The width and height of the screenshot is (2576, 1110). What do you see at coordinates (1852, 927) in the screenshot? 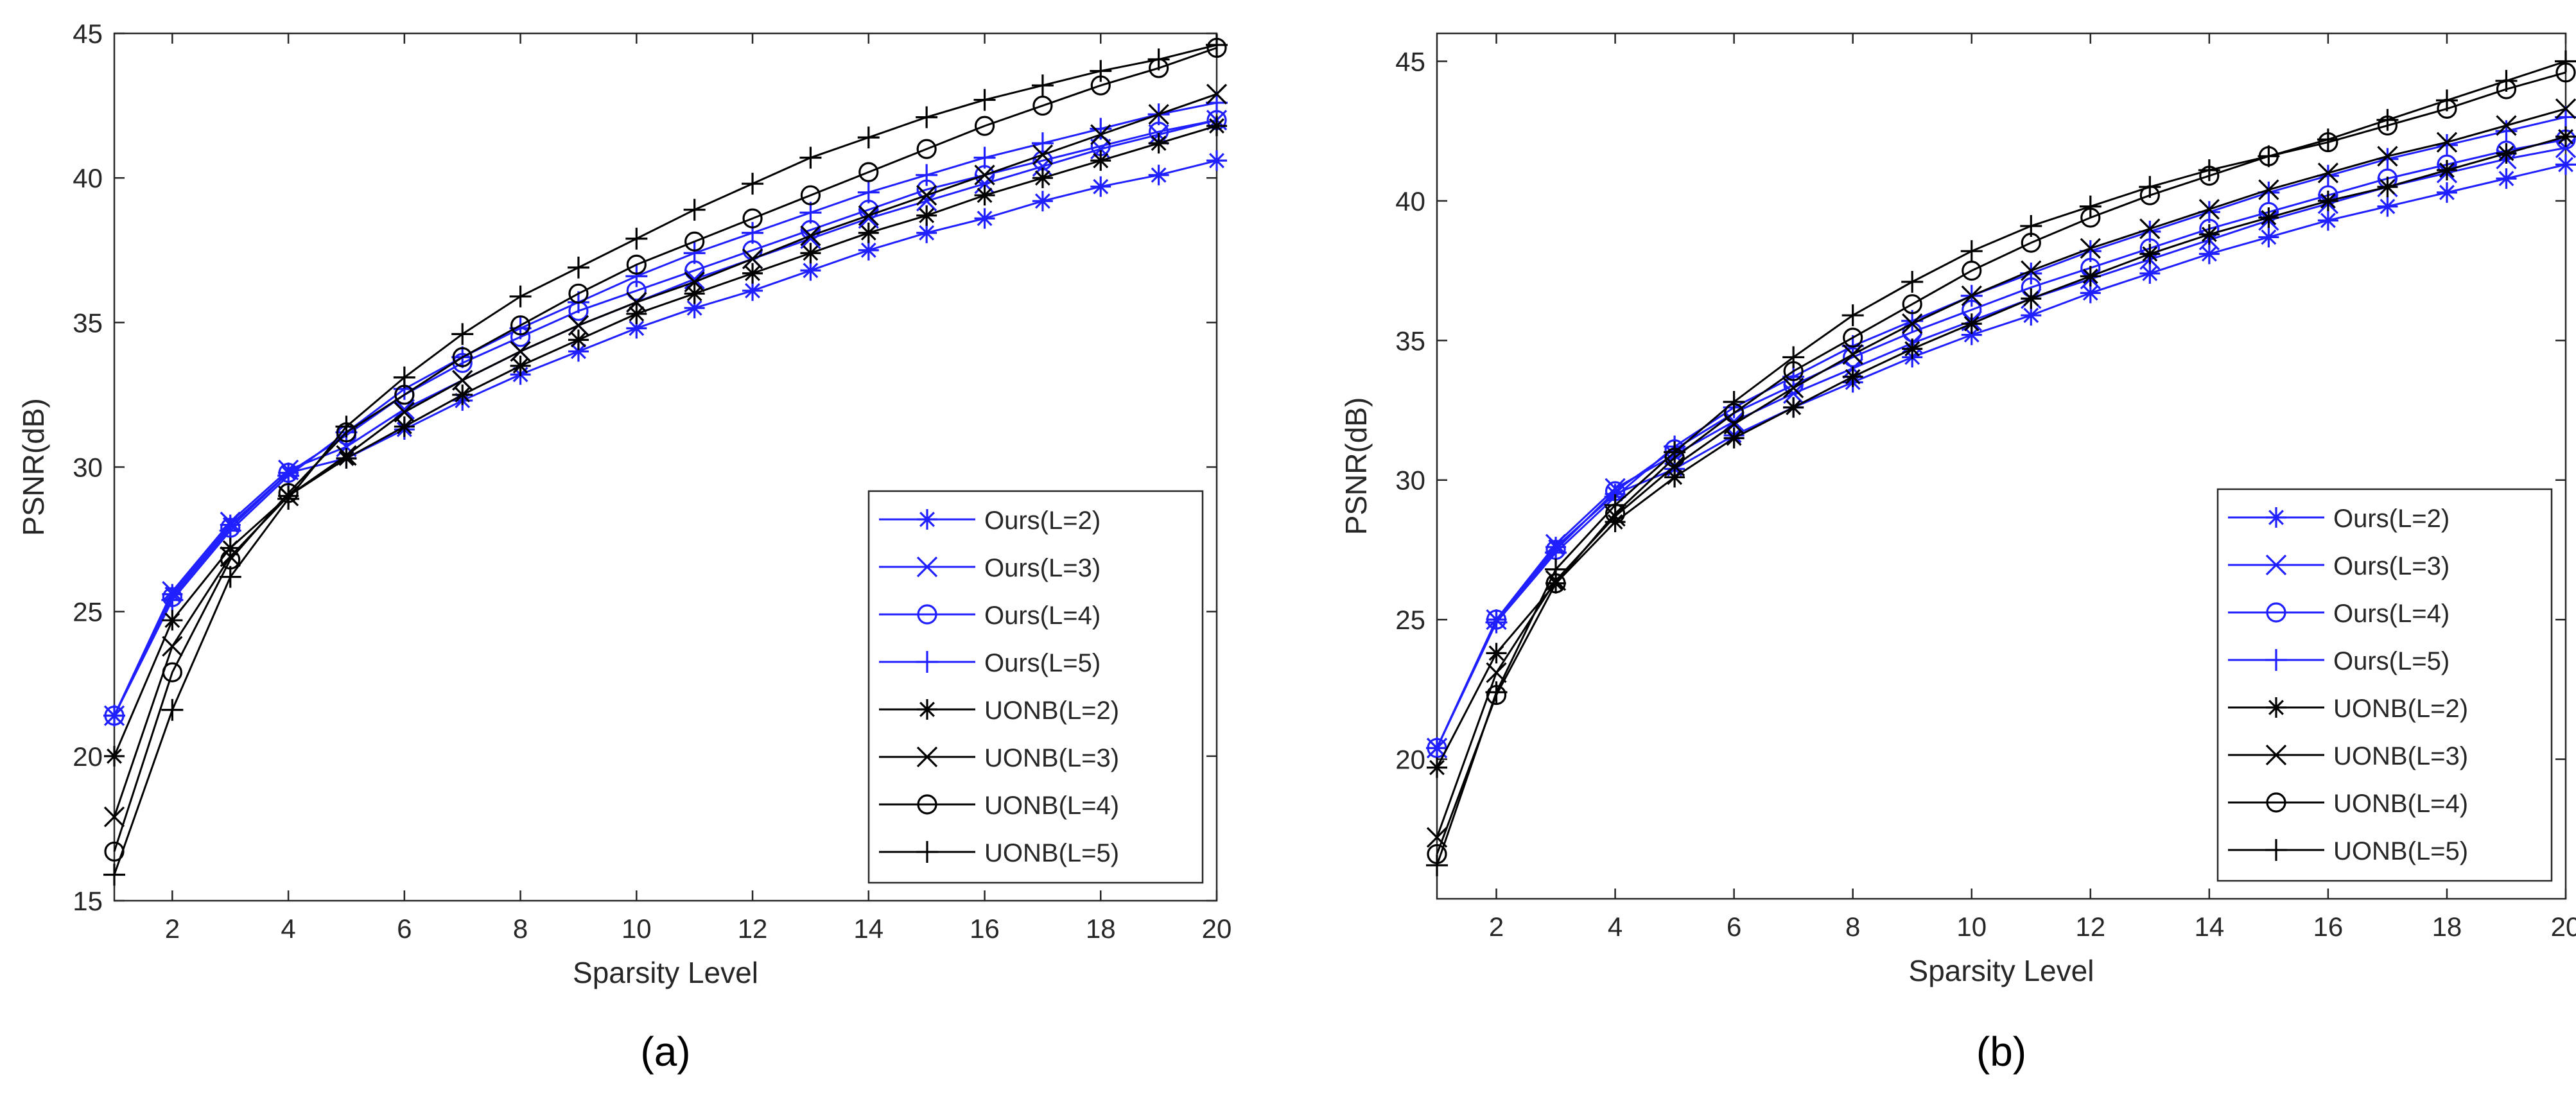
I see `x-tick-label: 8` at bounding box center [1852, 927].